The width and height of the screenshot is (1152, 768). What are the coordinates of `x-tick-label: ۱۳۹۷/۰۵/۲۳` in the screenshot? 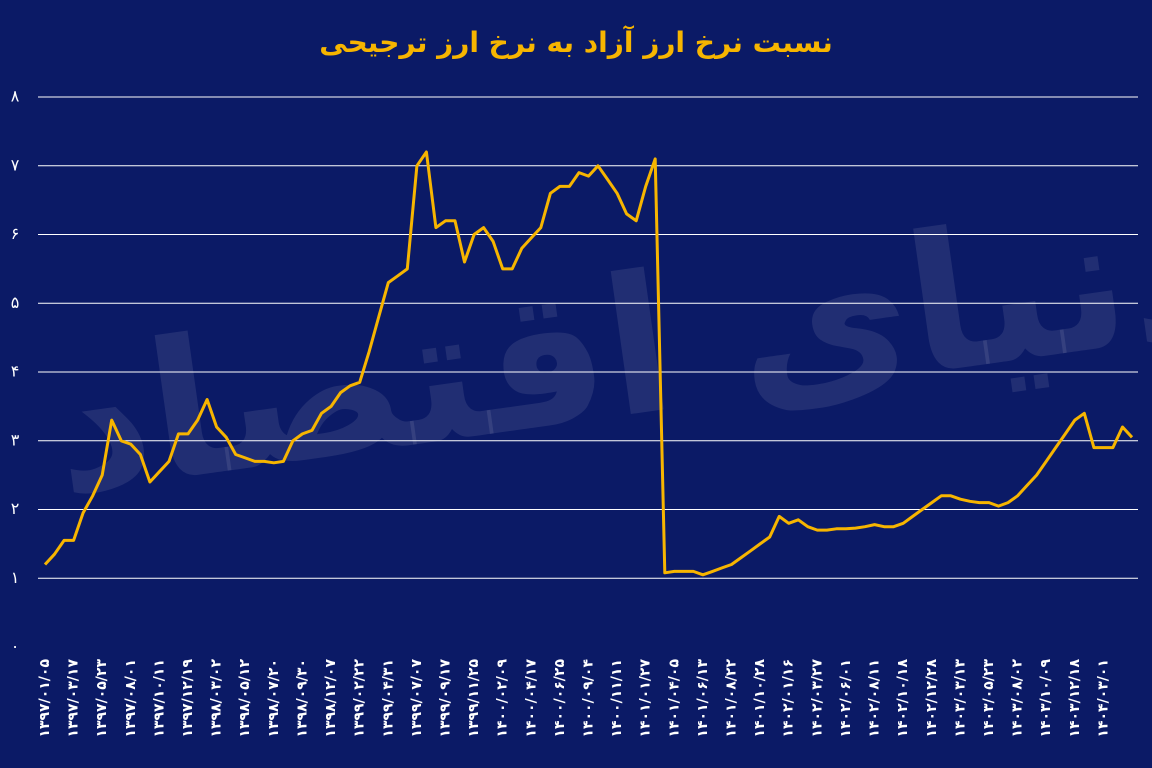 It's located at (102, 698).